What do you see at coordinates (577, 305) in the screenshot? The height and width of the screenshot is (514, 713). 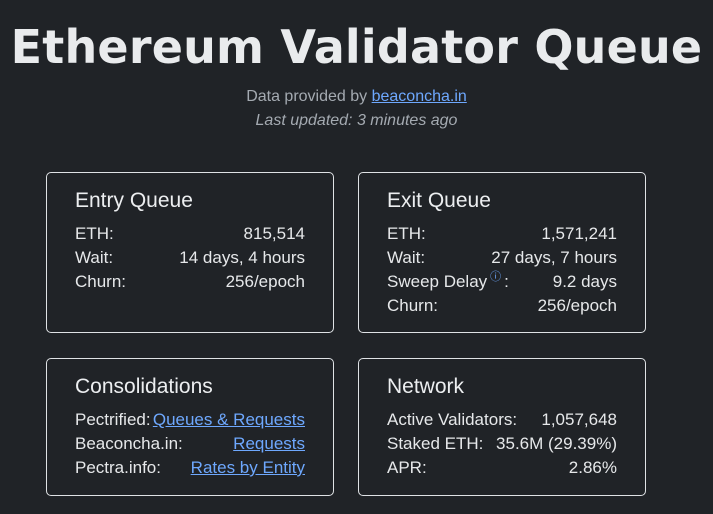 I see `exit-churn-value: 256/epoch` at bounding box center [577, 305].